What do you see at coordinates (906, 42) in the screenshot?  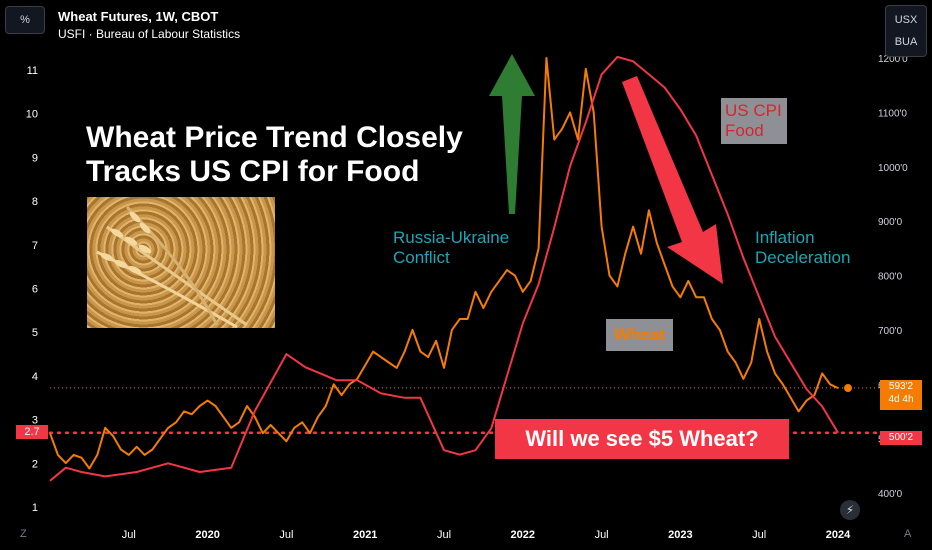 I see `unit-label: BUA` at bounding box center [906, 42].